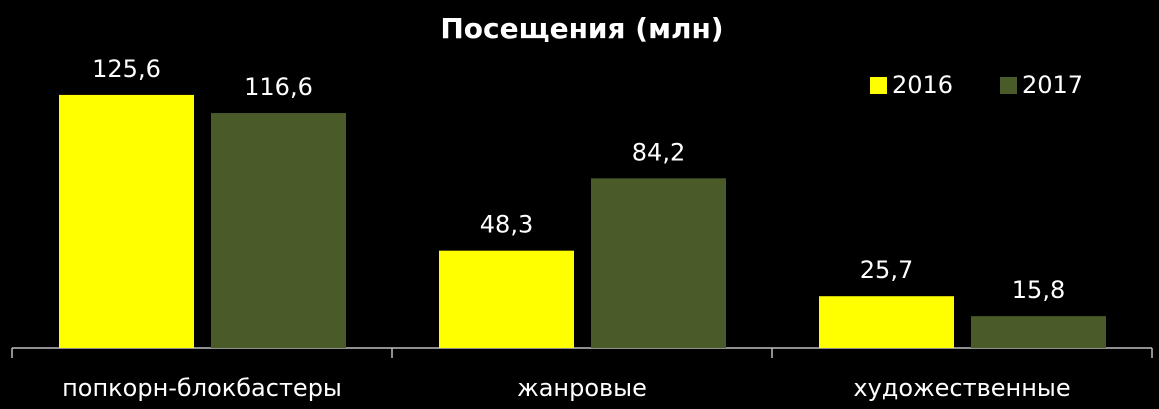  Describe the element at coordinates (202, 388) in the screenshot. I see `x-tick-label: попкорн-блокбастеры` at that location.